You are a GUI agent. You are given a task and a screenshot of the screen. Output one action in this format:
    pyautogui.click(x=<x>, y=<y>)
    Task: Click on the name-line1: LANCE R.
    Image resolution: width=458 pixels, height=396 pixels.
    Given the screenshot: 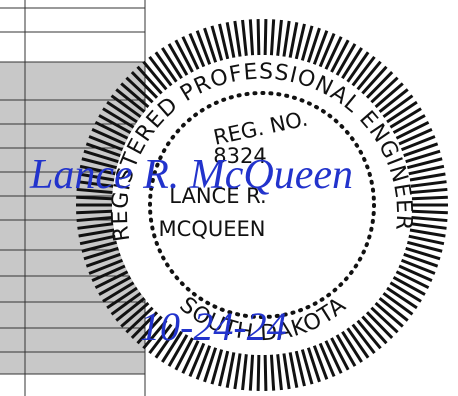 What is the action you would take?
    pyautogui.click(x=217, y=196)
    